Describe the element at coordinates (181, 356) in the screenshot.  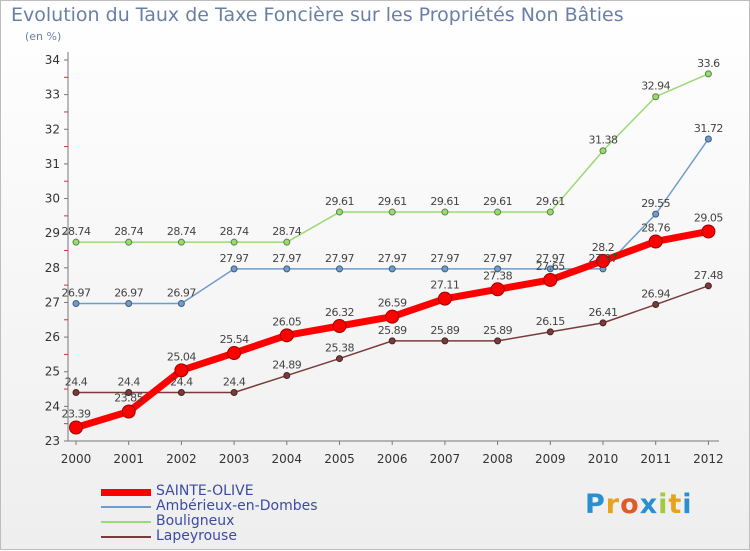
I see `data-label: 25.04` at that location.